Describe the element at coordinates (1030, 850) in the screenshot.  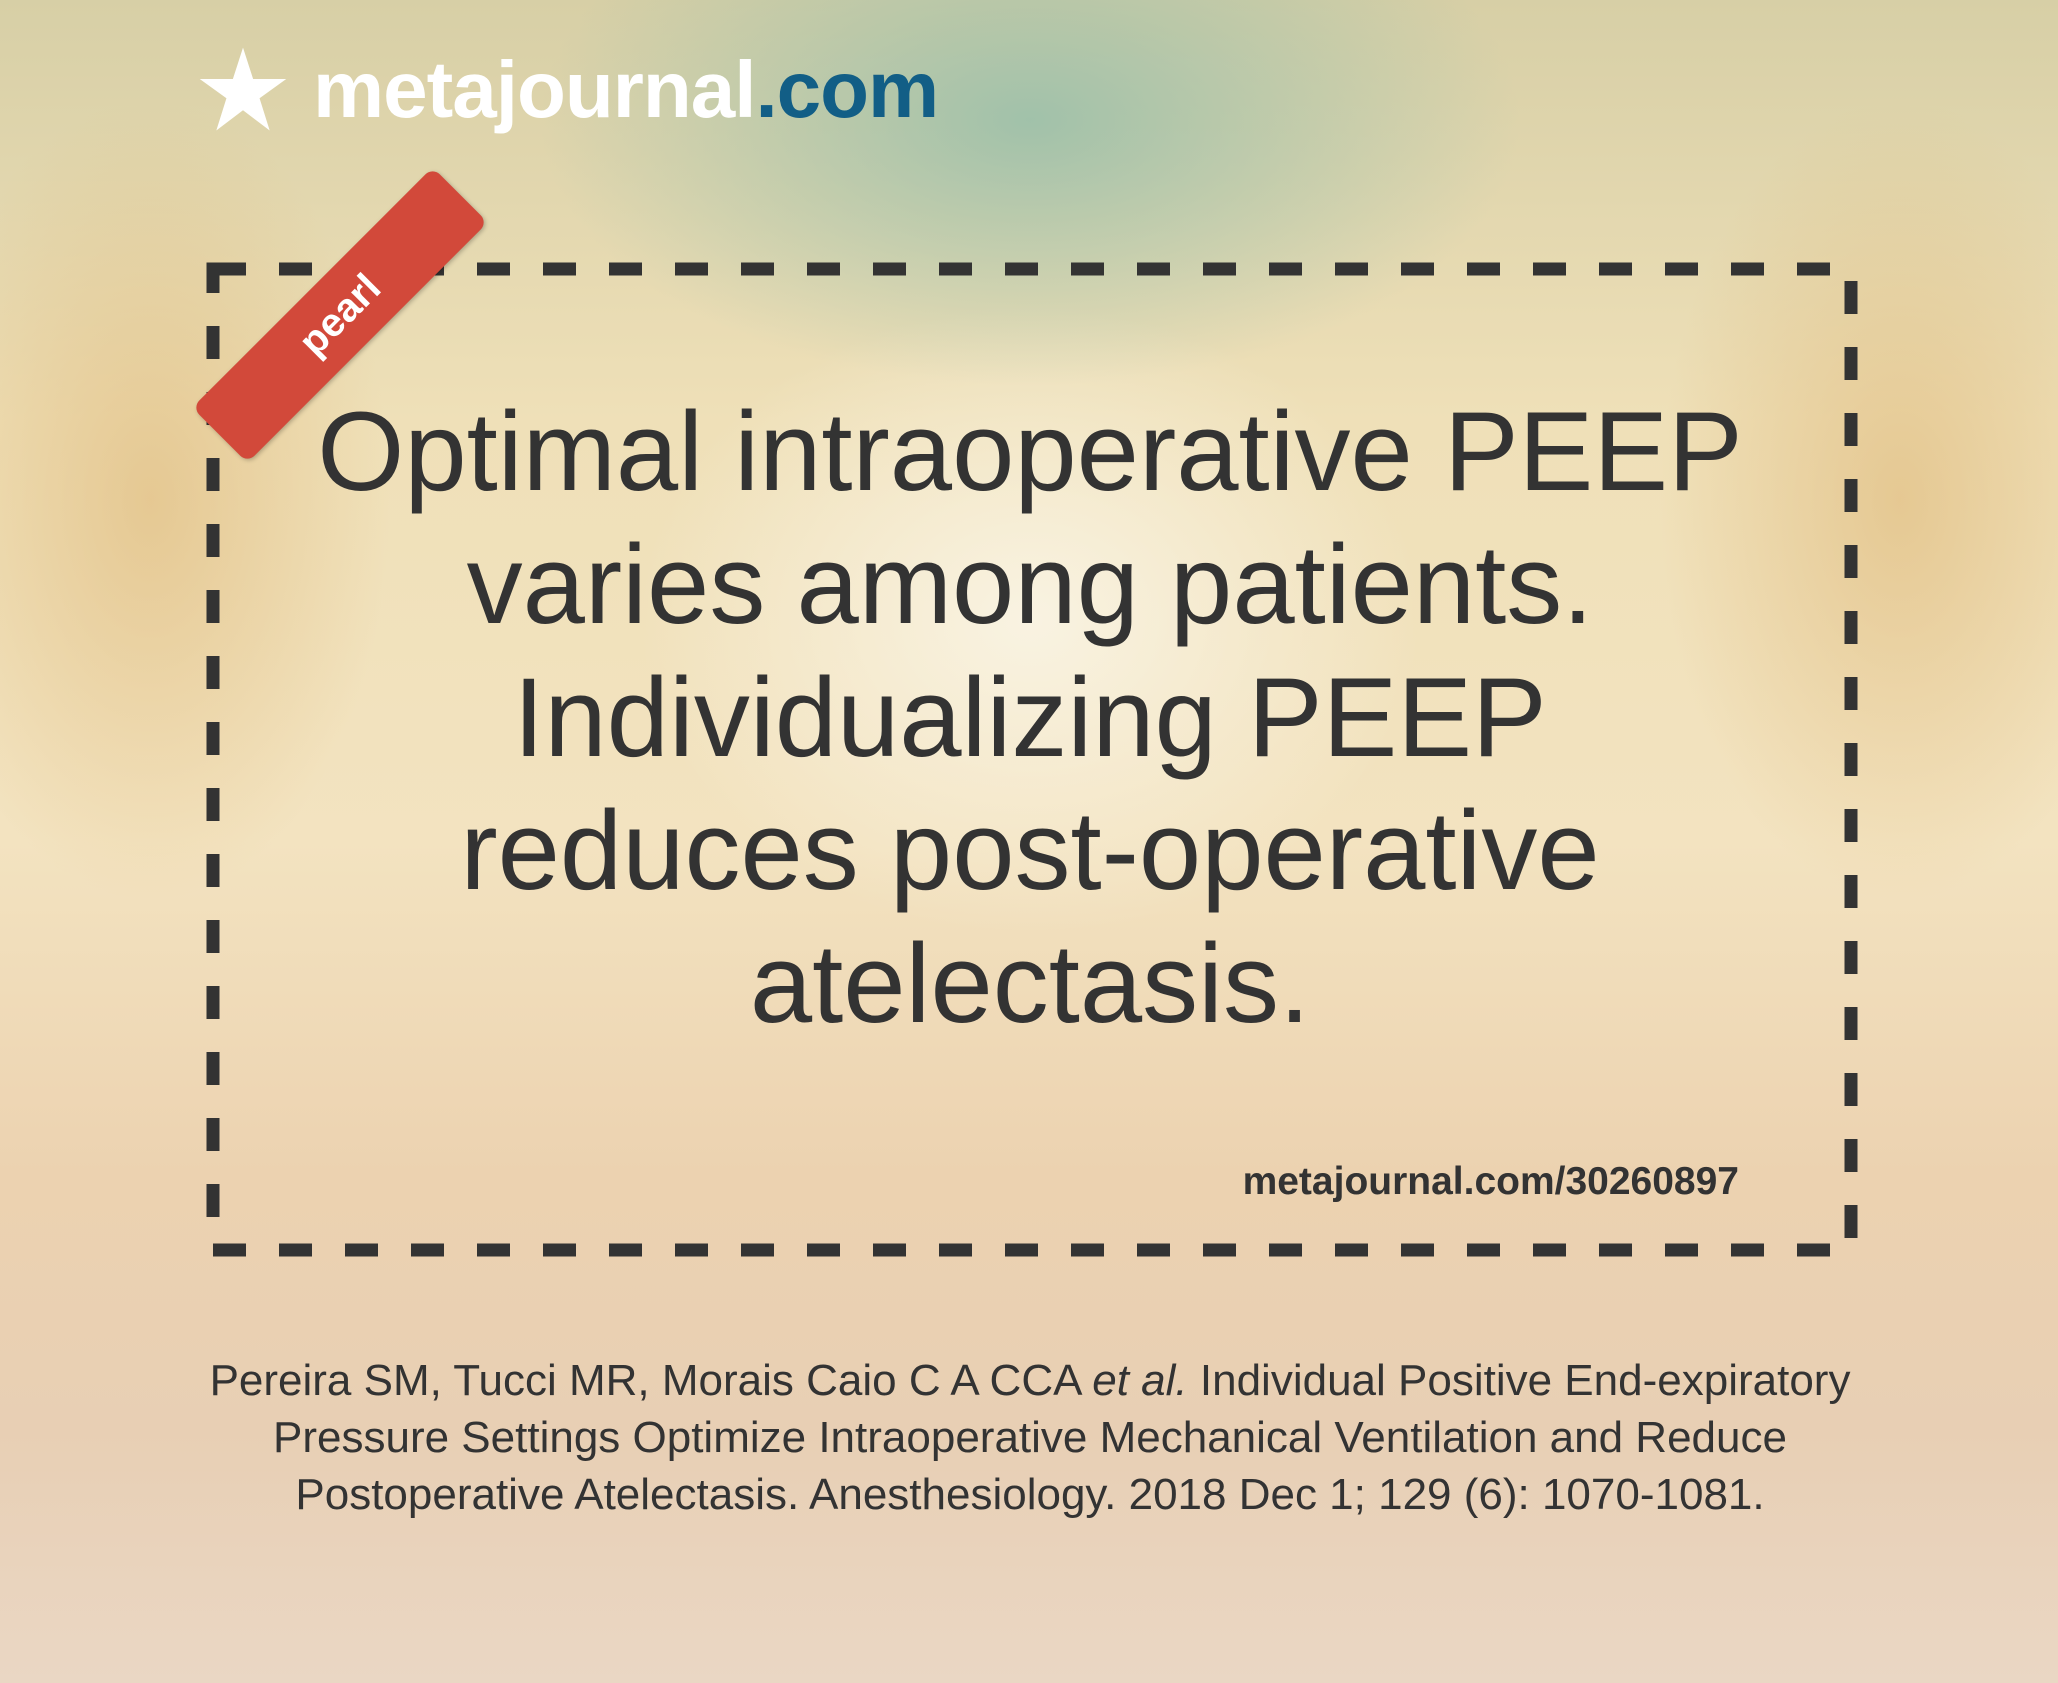
I see `pearl-line: reduces post-operative` at that location.